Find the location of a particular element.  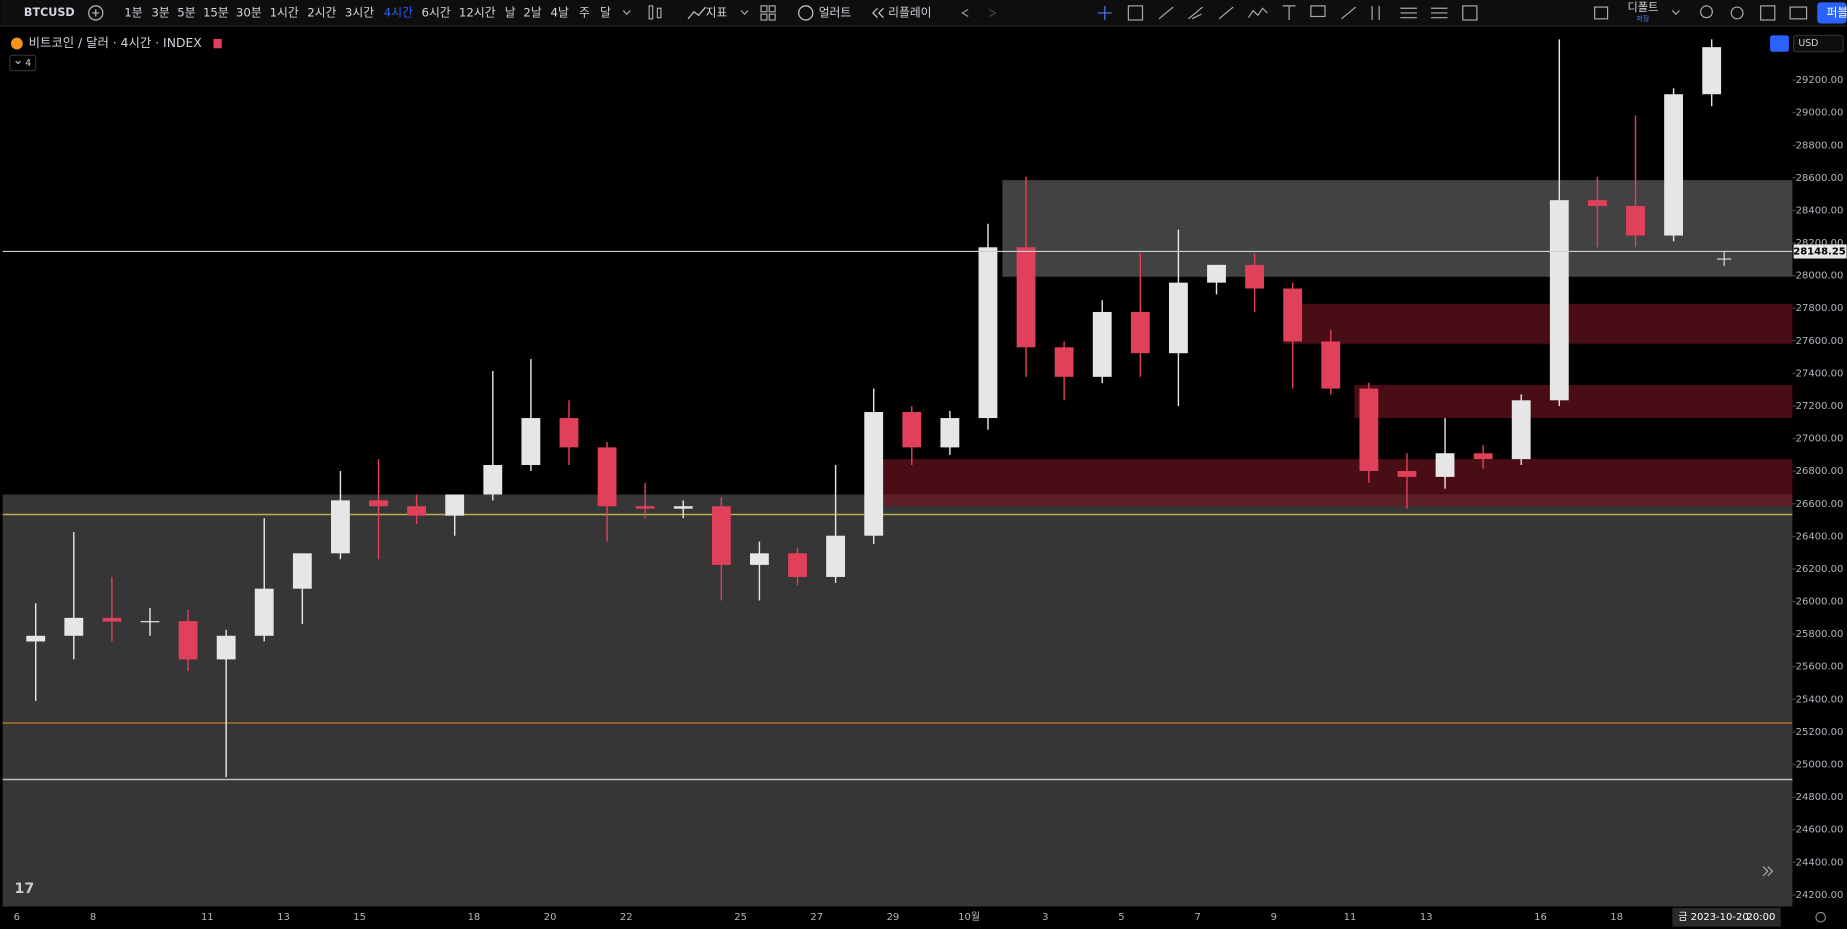

indicators: 지표 is located at coordinates (717, 12).